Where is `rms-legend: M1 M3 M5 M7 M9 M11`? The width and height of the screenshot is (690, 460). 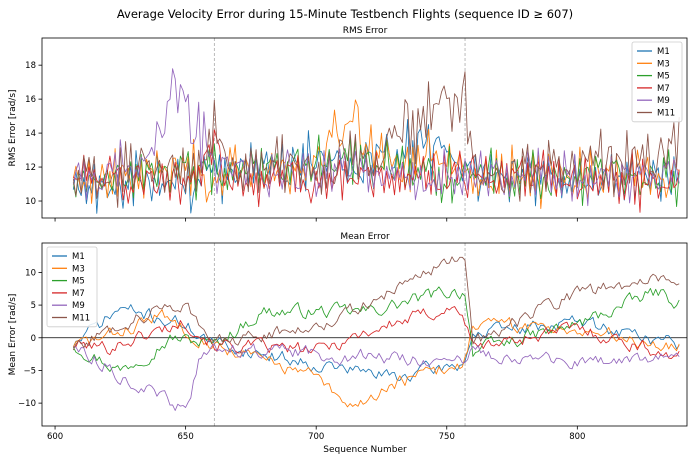
rms-legend: M1 M3 M5 M7 M9 M11 is located at coordinates (657, 82).